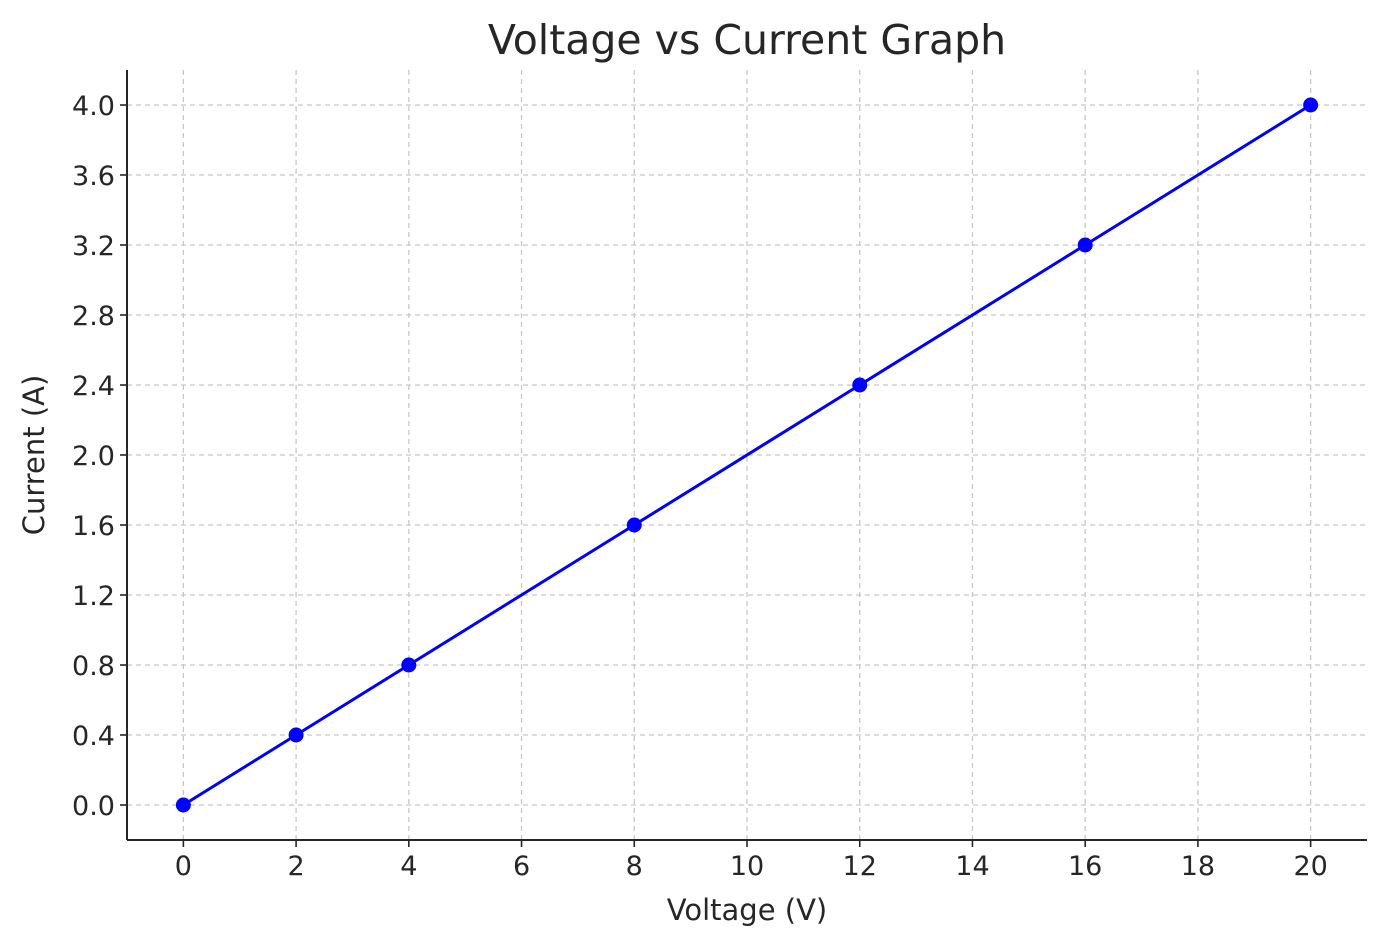 Image resolution: width=1387 pixels, height=947 pixels. Describe the element at coordinates (93, 526) in the screenshot. I see `y-tick-label: 1.6` at that location.